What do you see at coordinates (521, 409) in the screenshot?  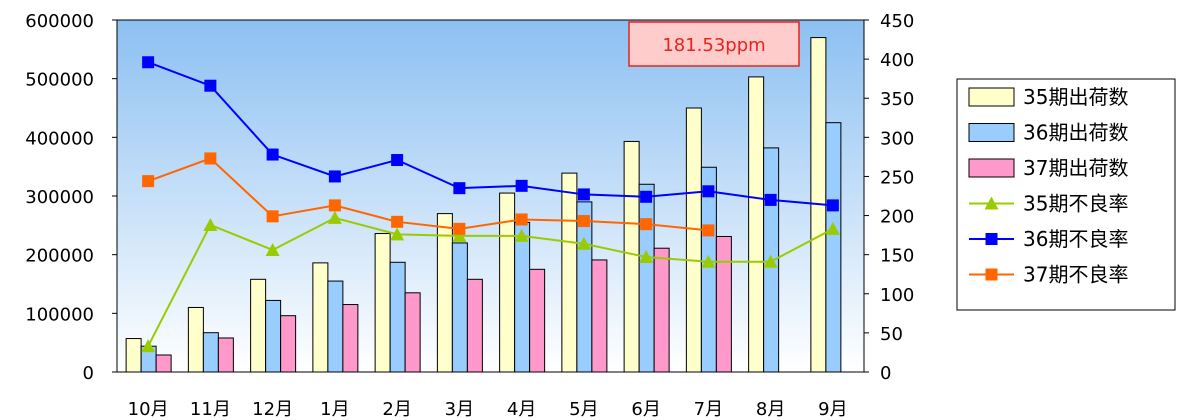 I see `x-tick-7: 4月` at bounding box center [521, 409].